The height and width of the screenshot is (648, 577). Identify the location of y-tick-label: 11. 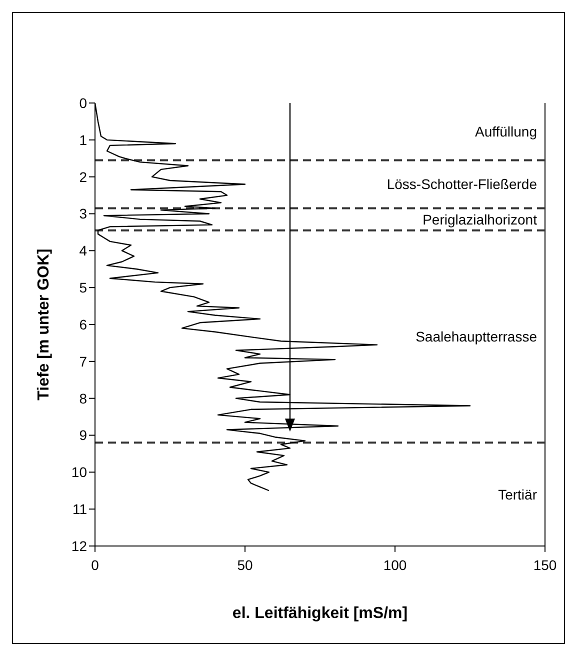
(80, 509).